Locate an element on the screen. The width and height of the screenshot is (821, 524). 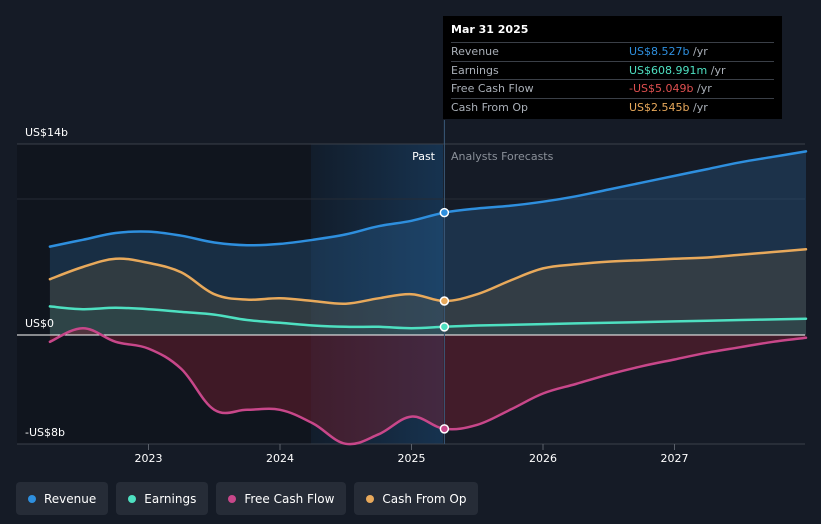
highlight-points is located at coordinates (444, 320).